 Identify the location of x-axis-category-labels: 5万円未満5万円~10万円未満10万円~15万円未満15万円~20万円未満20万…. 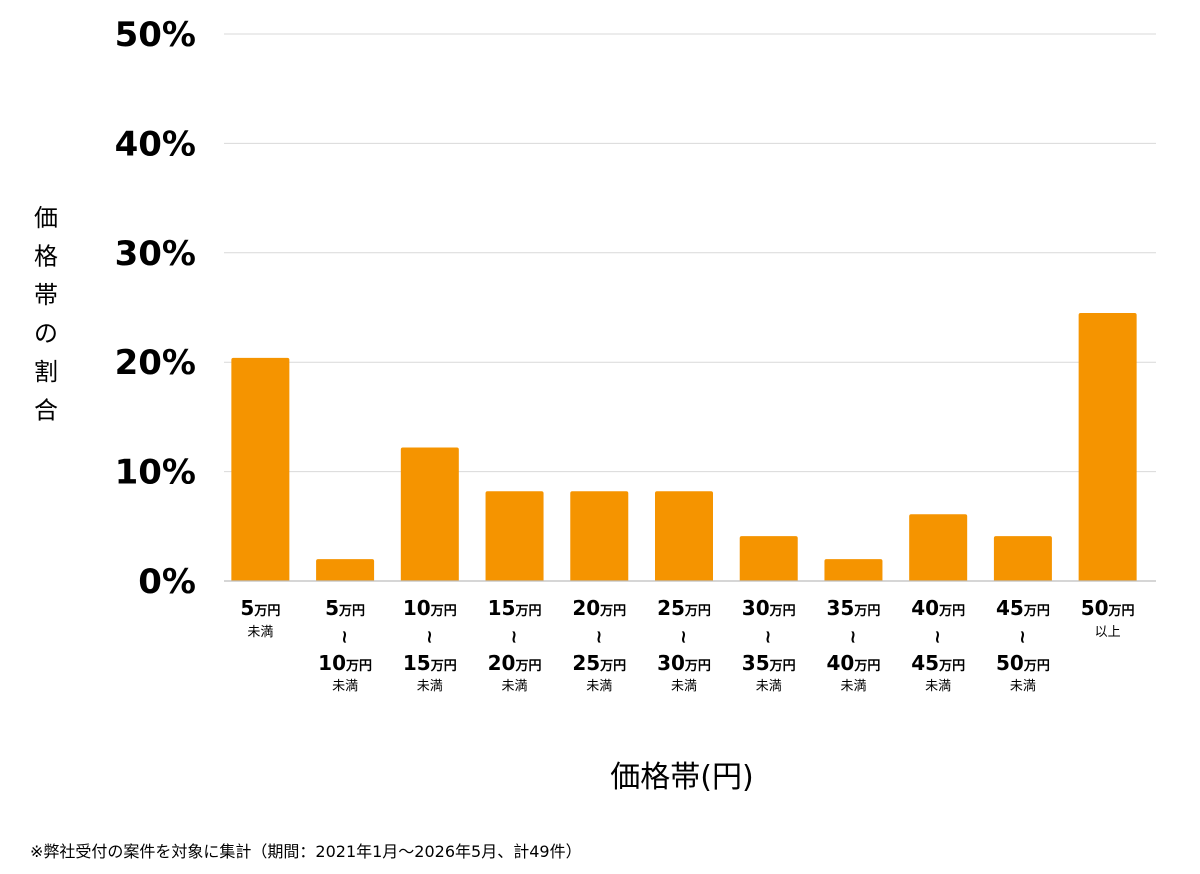
(687, 645).